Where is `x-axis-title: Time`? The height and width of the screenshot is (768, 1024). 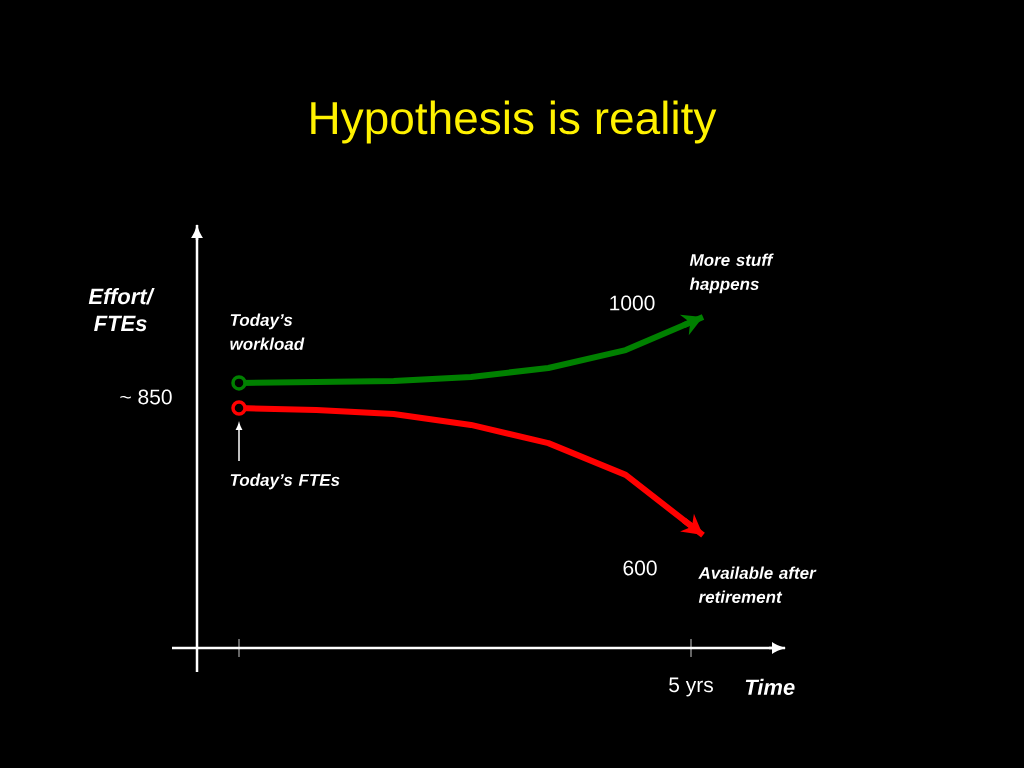
x-axis-title: Time is located at coordinates (770, 686).